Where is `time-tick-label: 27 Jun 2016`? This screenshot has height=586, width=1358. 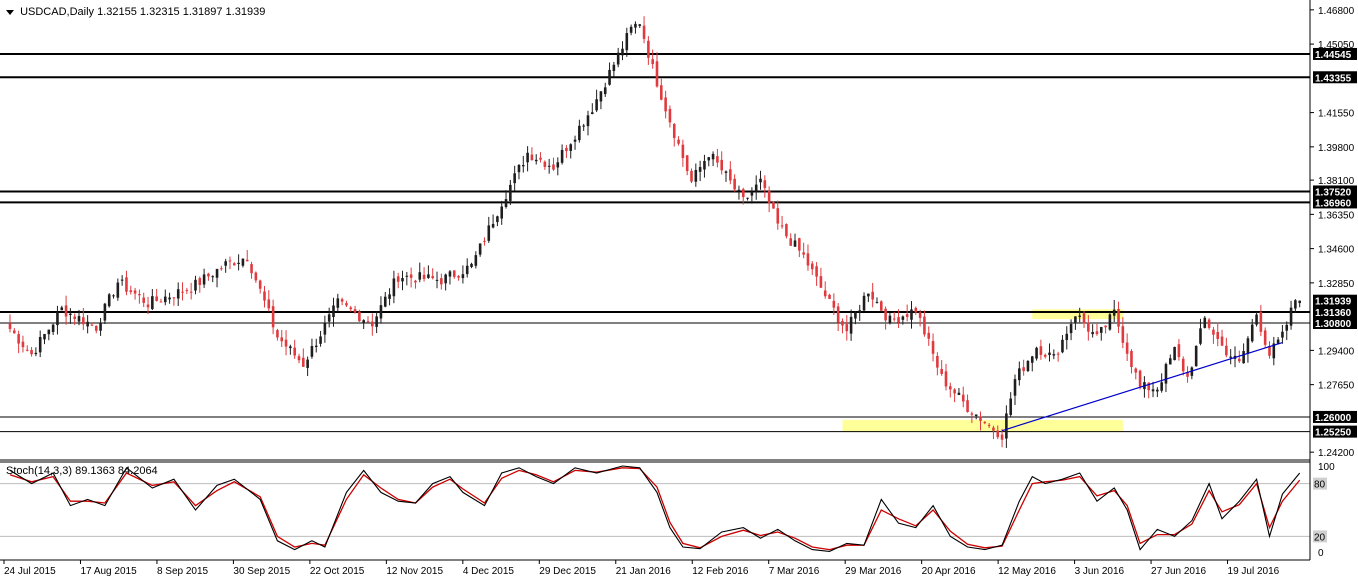 time-tick-label: 27 Jun 2016 is located at coordinates (1178, 571).